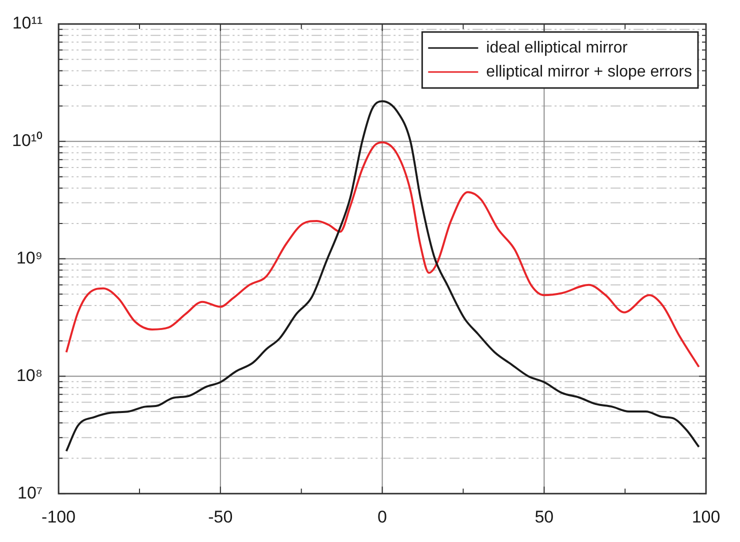 The height and width of the screenshot is (542, 740). Describe the element at coordinates (589, 71) in the screenshot. I see `legend-label: elliptical mirror + slope errors` at that location.